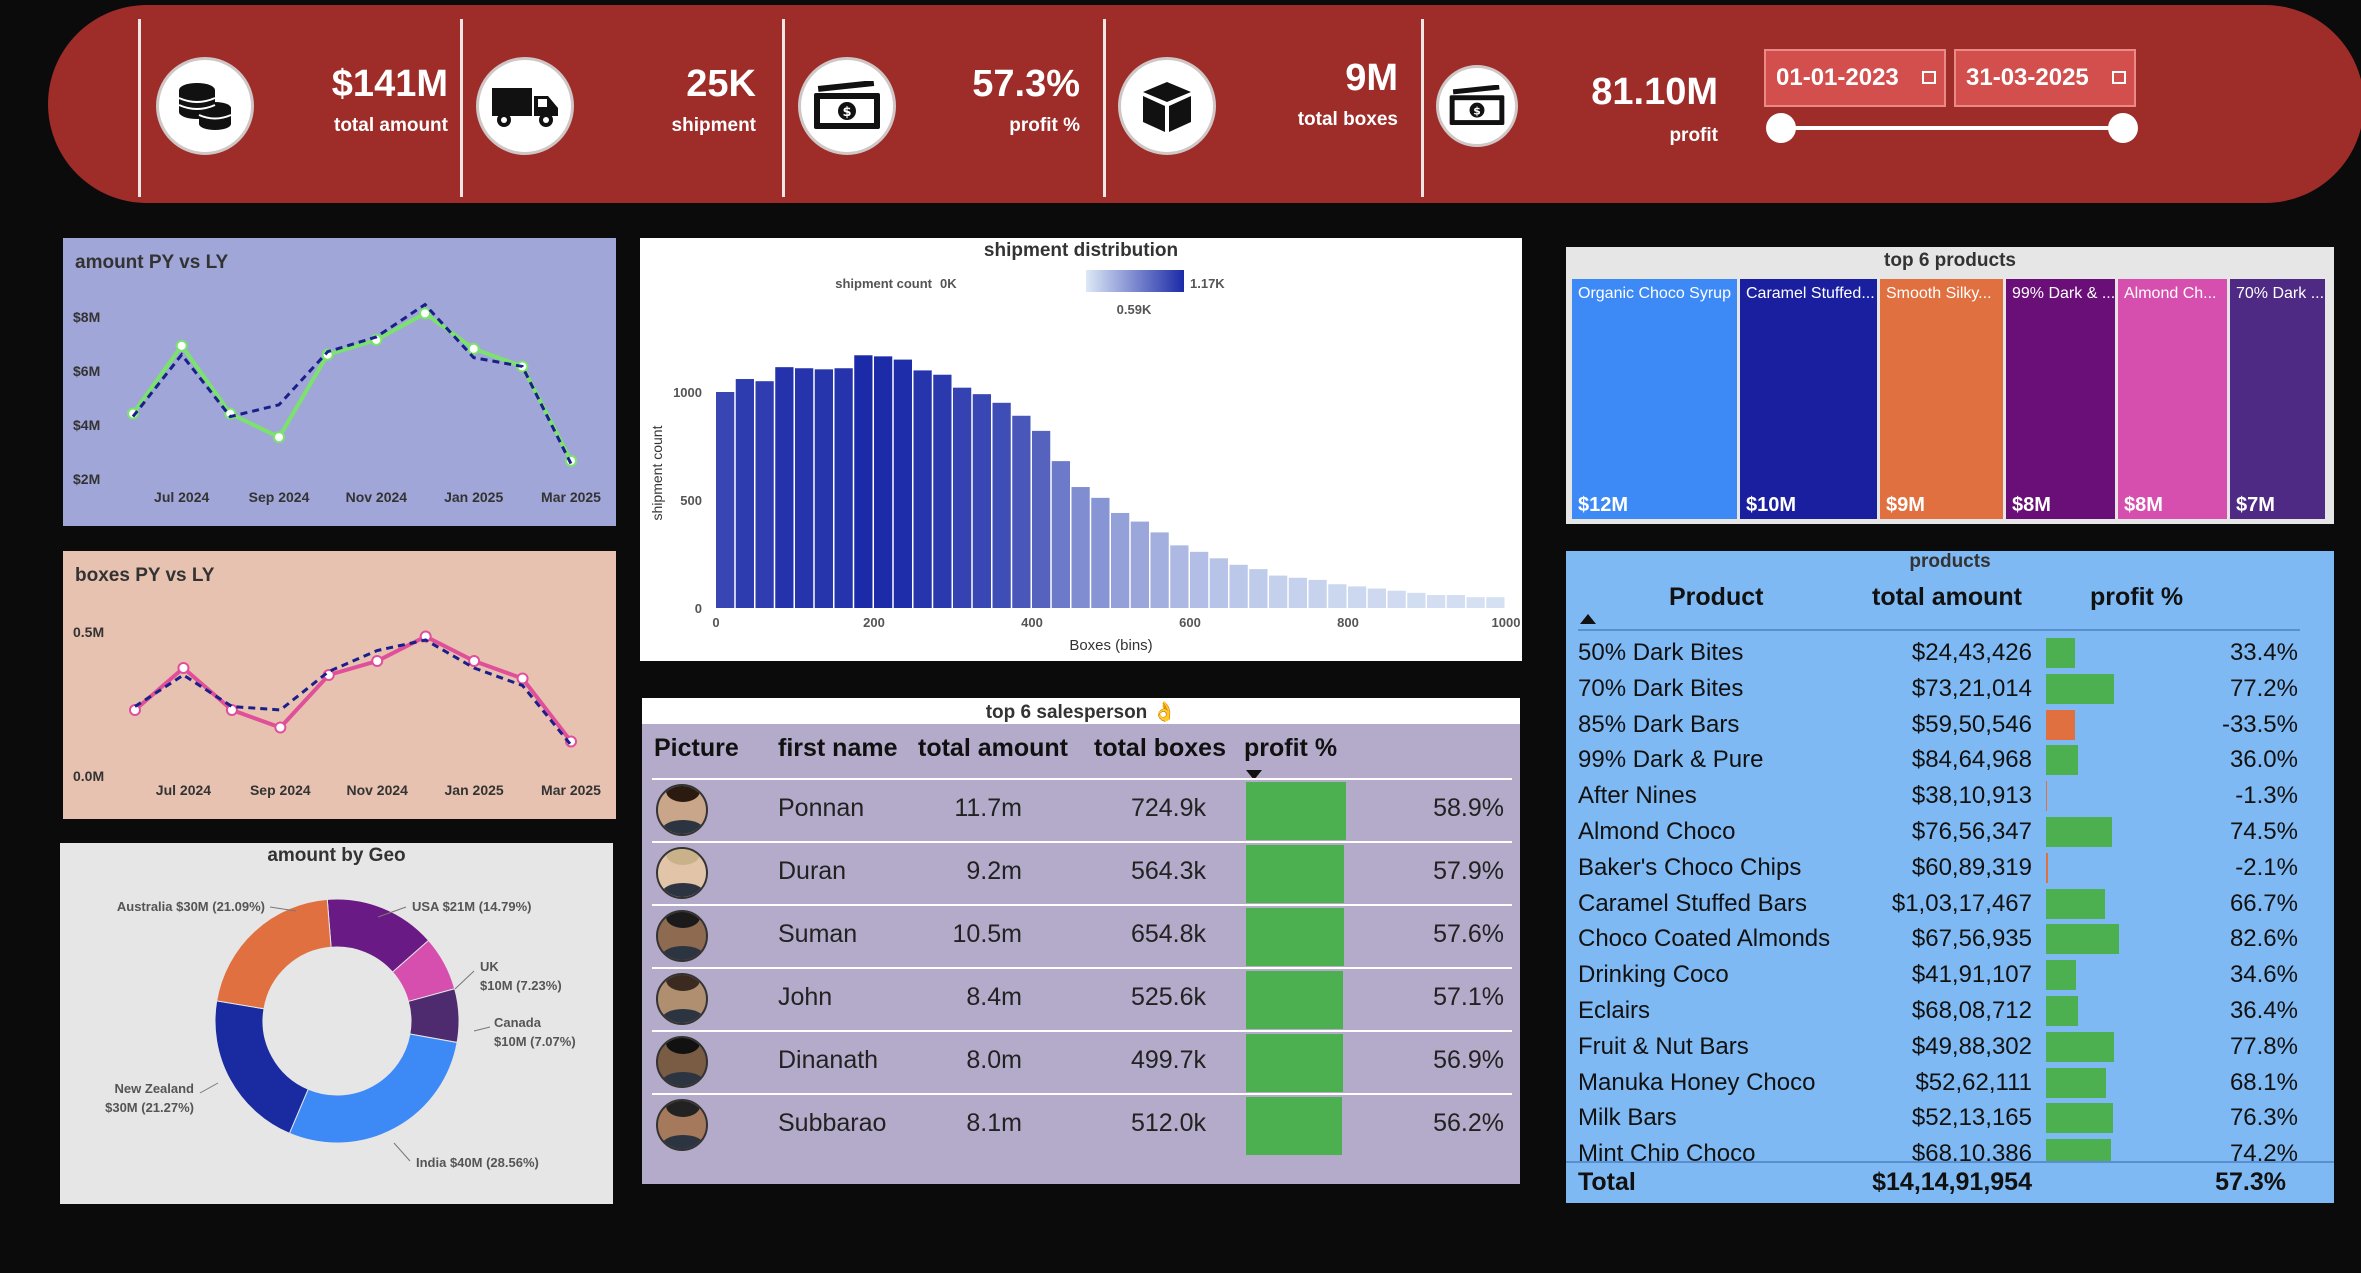 The image size is (2361, 1273). What do you see at coordinates (1939, 1148) in the screenshot?
I see `table-row: Mint Chip Choco $68,10,386 74.2%` at bounding box center [1939, 1148].